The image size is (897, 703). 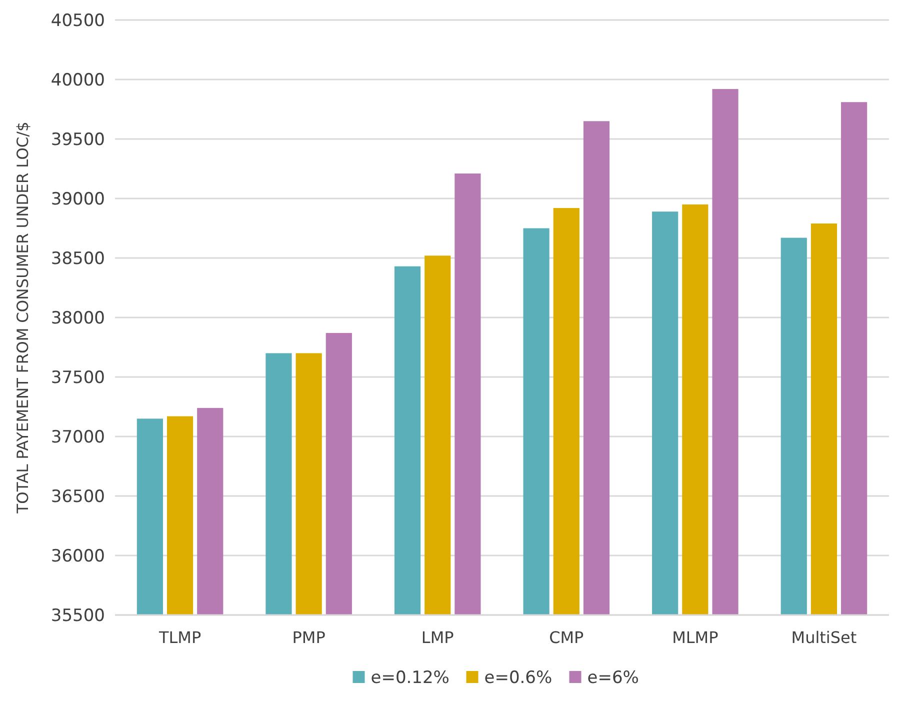 I want to click on x-tick-label: TLMP, so click(x=180, y=637).